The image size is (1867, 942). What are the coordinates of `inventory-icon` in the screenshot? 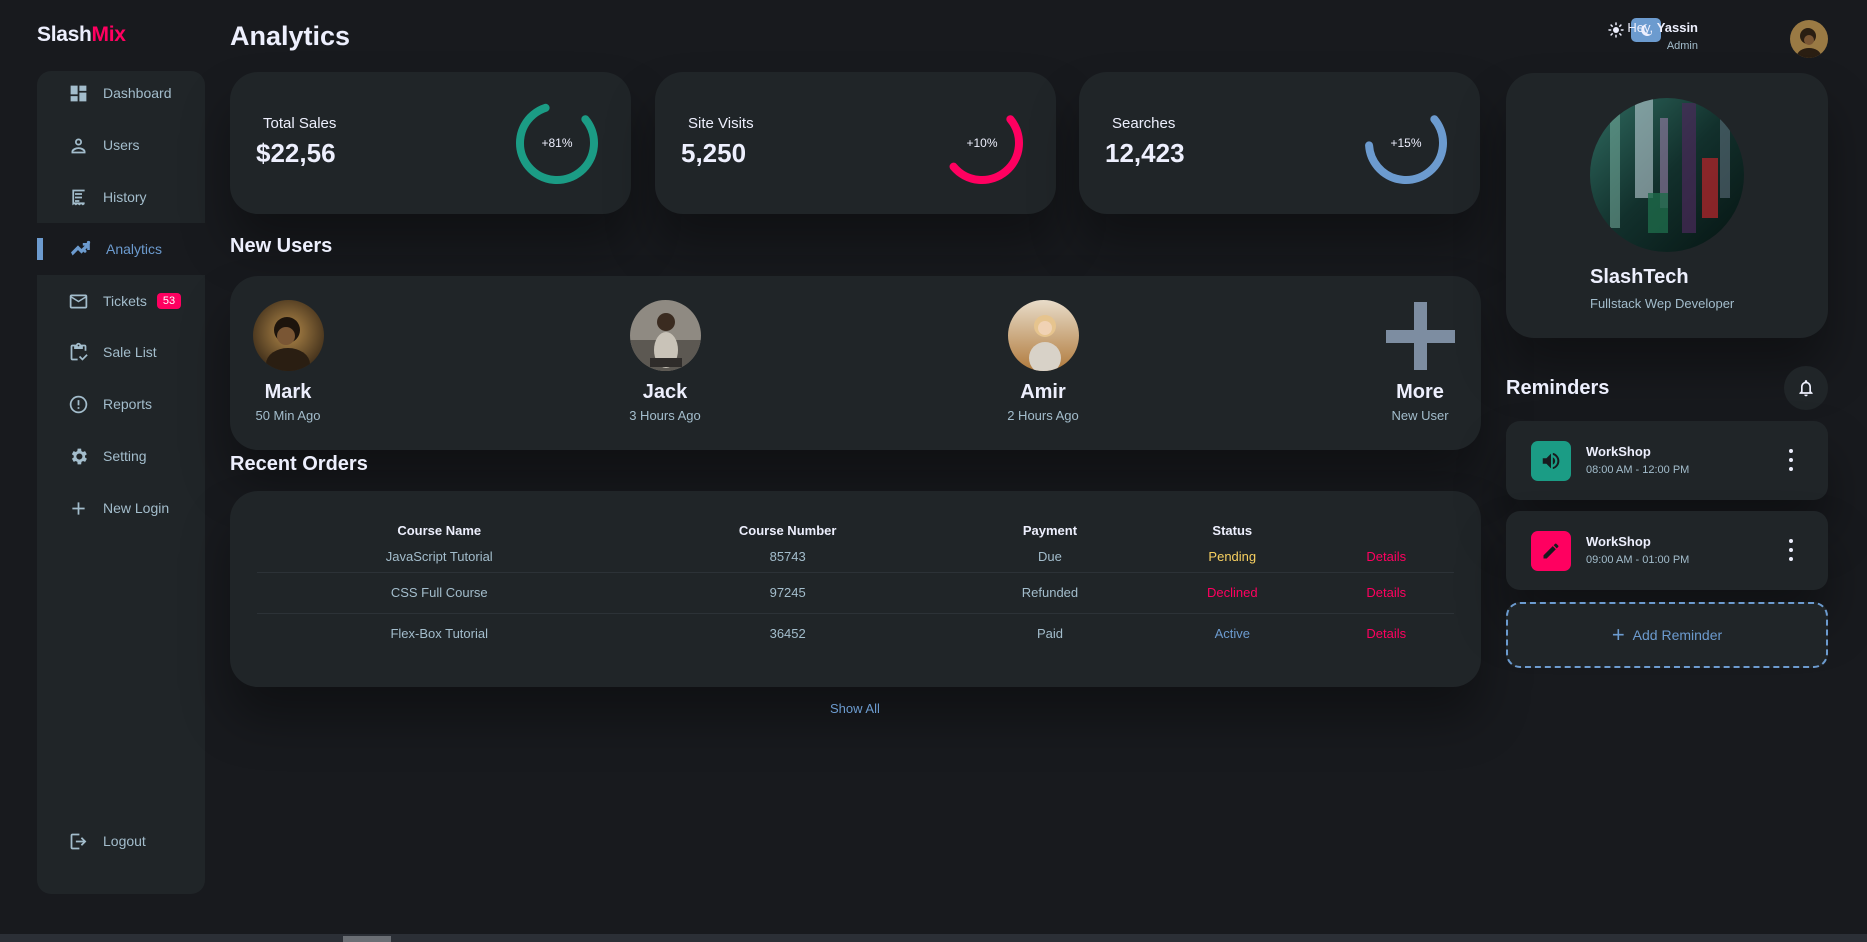 It's located at (78, 352).